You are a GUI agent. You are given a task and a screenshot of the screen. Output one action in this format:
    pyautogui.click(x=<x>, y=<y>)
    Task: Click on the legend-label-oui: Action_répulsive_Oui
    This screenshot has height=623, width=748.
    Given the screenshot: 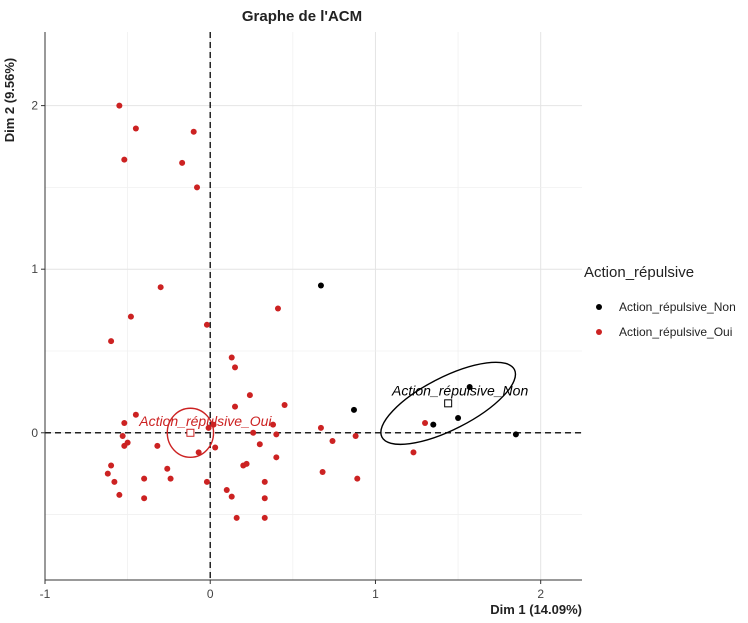 What is the action you would take?
    pyautogui.click(x=675, y=332)
    